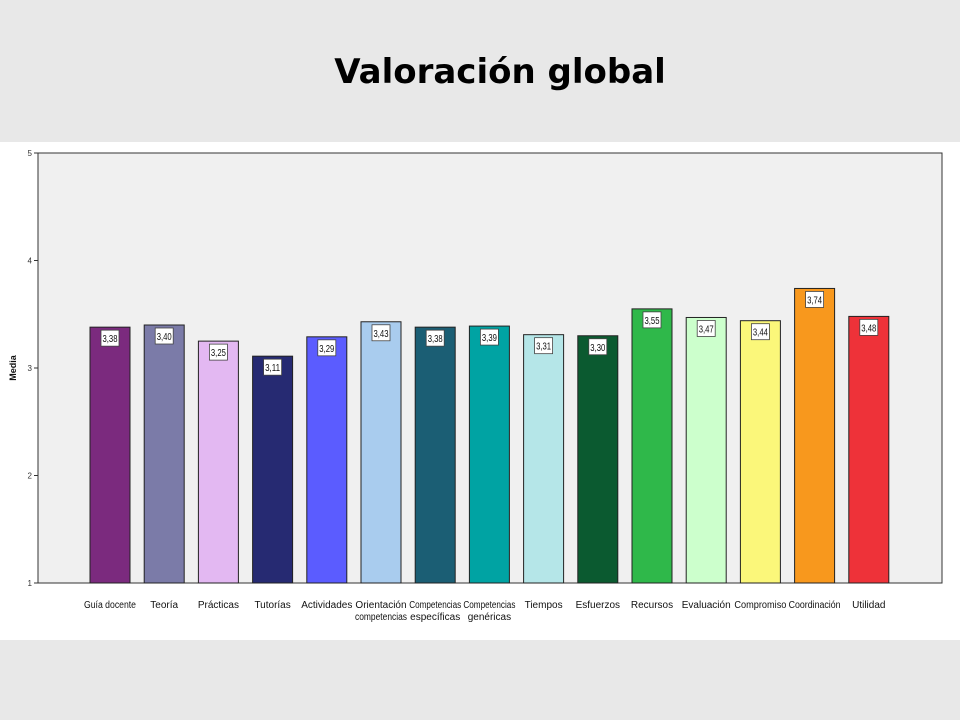  I want to click on value-label: 3,74, so click(814, 300).